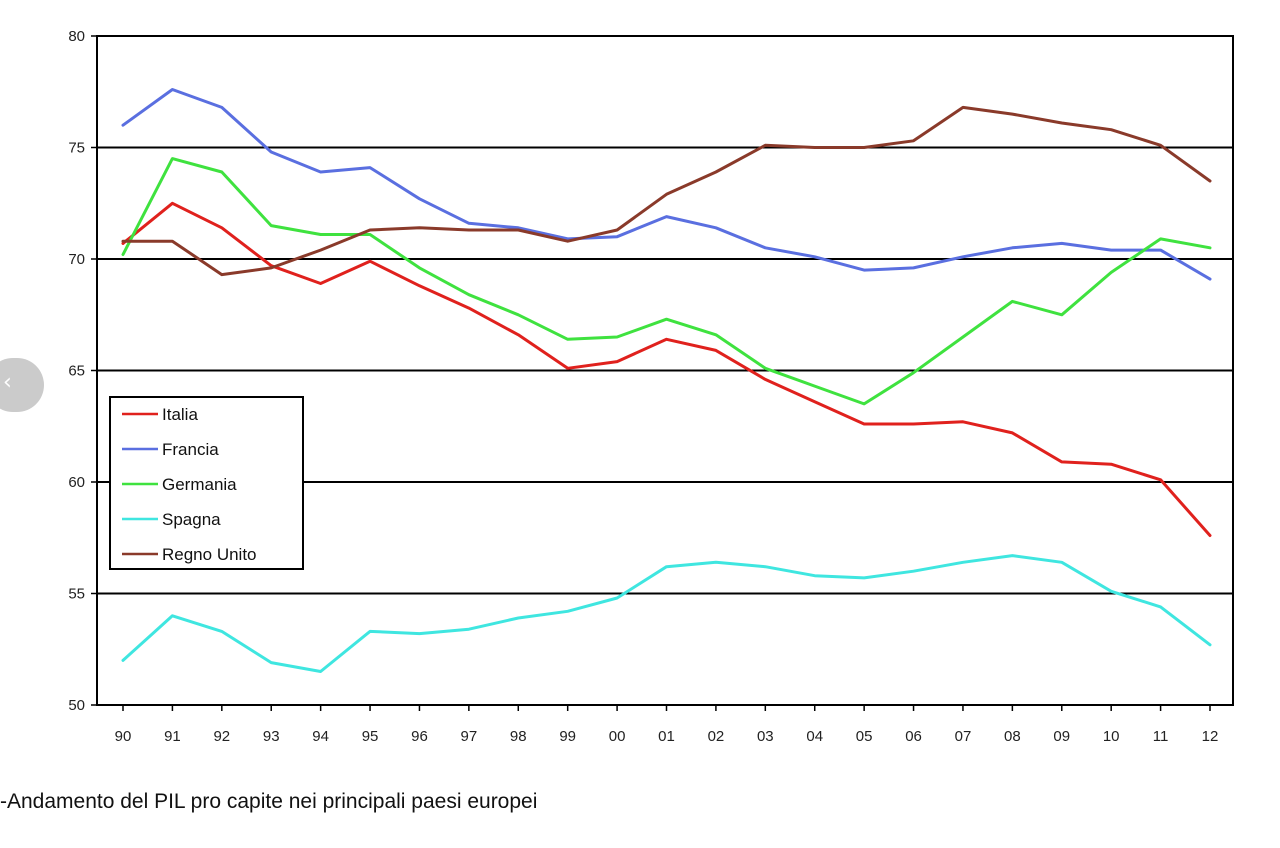 This screenshot has height=848, width=1280. What do you see at coordinates (190, 449) in the screenshot?
I see `legend-label: Francia` at bounding box center [190, 449].